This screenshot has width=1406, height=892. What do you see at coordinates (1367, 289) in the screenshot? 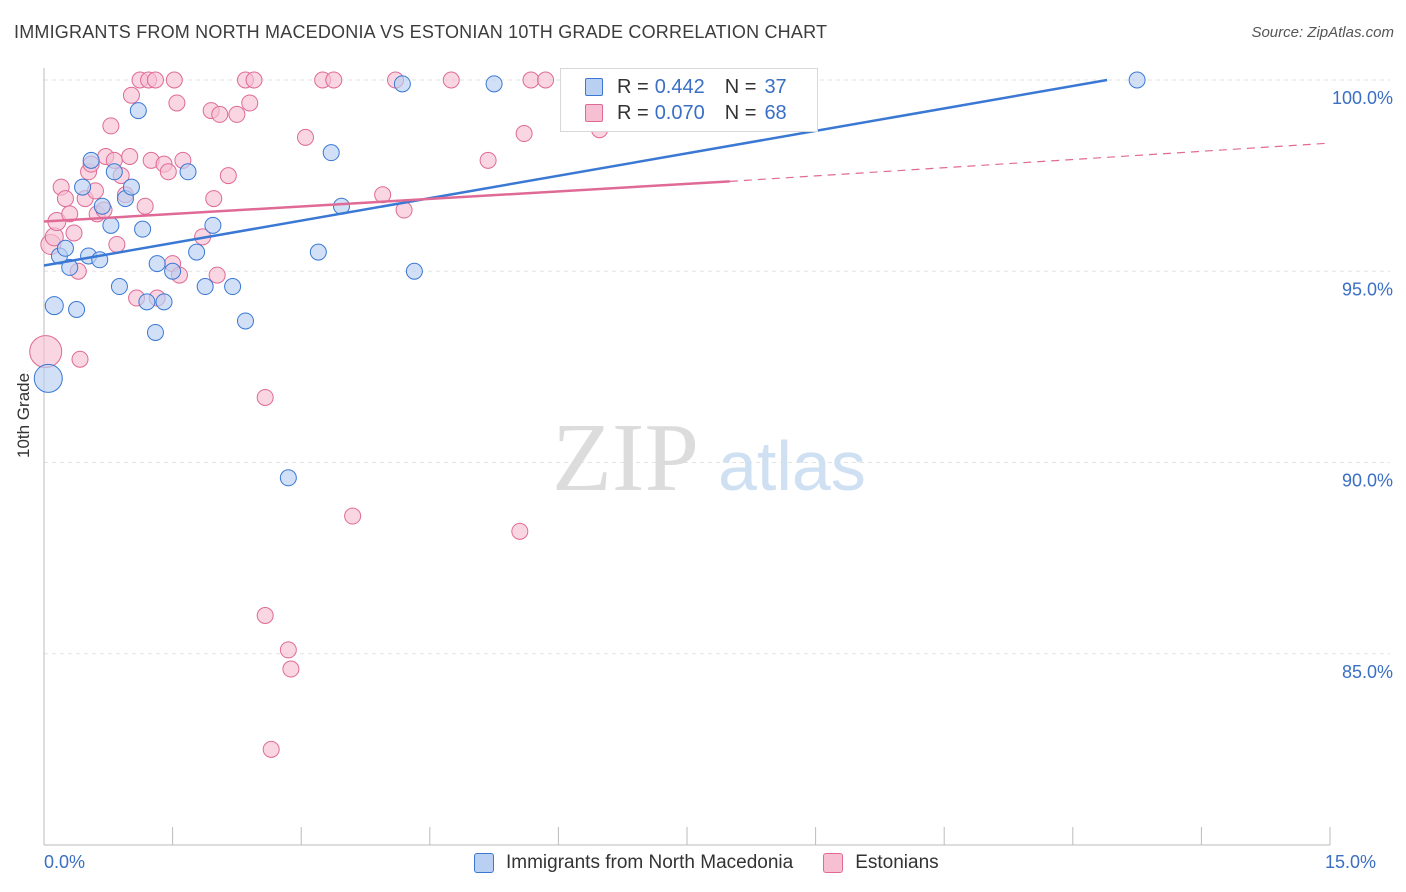
I see `y-tick-label: 95.0%` at bounding box center [1367, 289].